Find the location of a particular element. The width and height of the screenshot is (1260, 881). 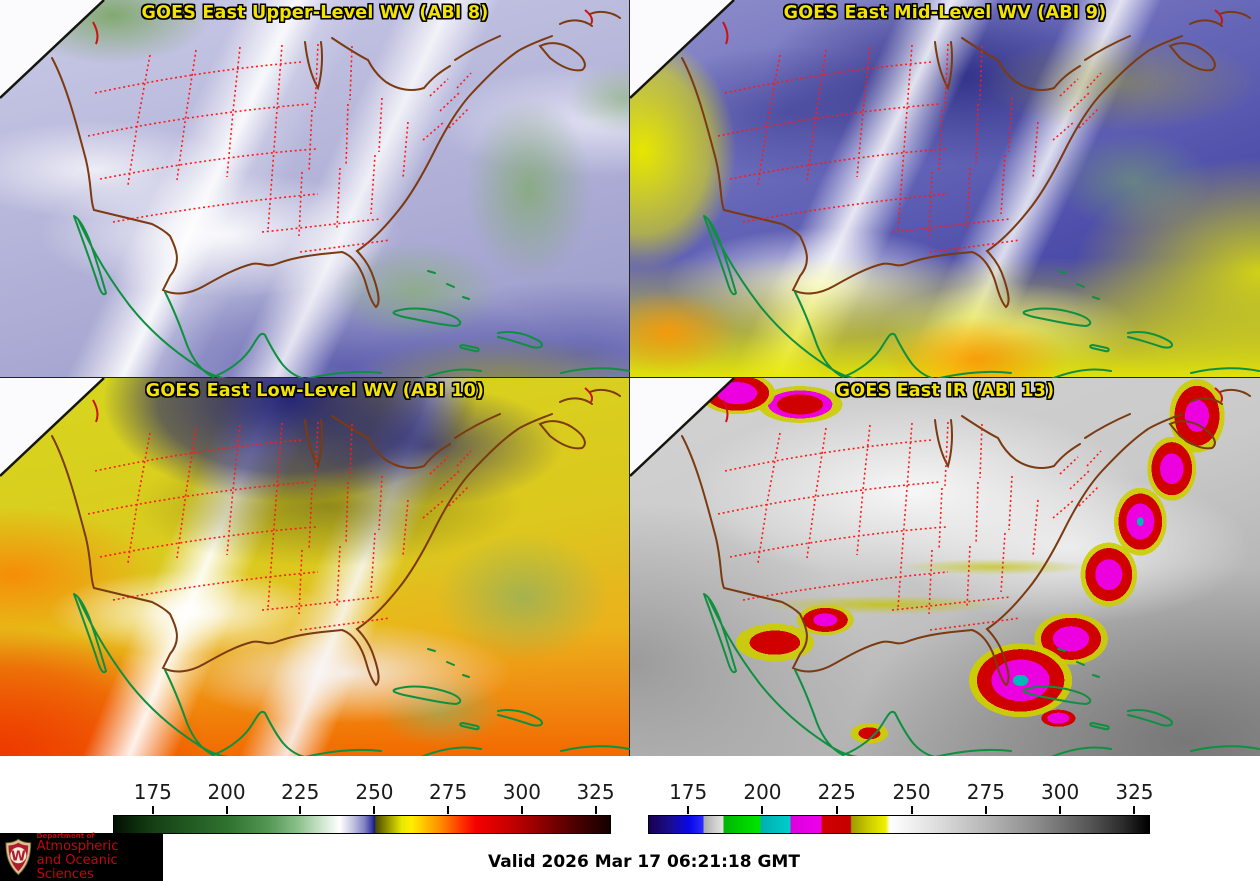

ir-colorbar: 175 200 225 250 275 300 325 is located at coordinates (901, 818).